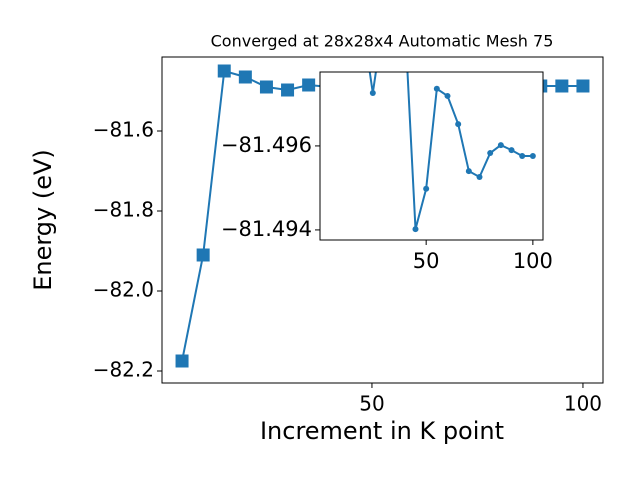 The height and width of the screenshot is (480, 640). What do you see at coordinates (266, 145) in the screenshot?
I see `y-tick-label: −81.496` at bounding box center [266, 145].